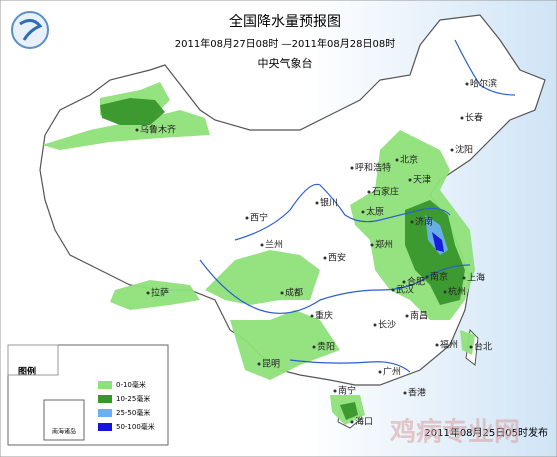 The width and height of the screenshot is (557, 457). I want to click on city-label: 南京, so click(439, 277).